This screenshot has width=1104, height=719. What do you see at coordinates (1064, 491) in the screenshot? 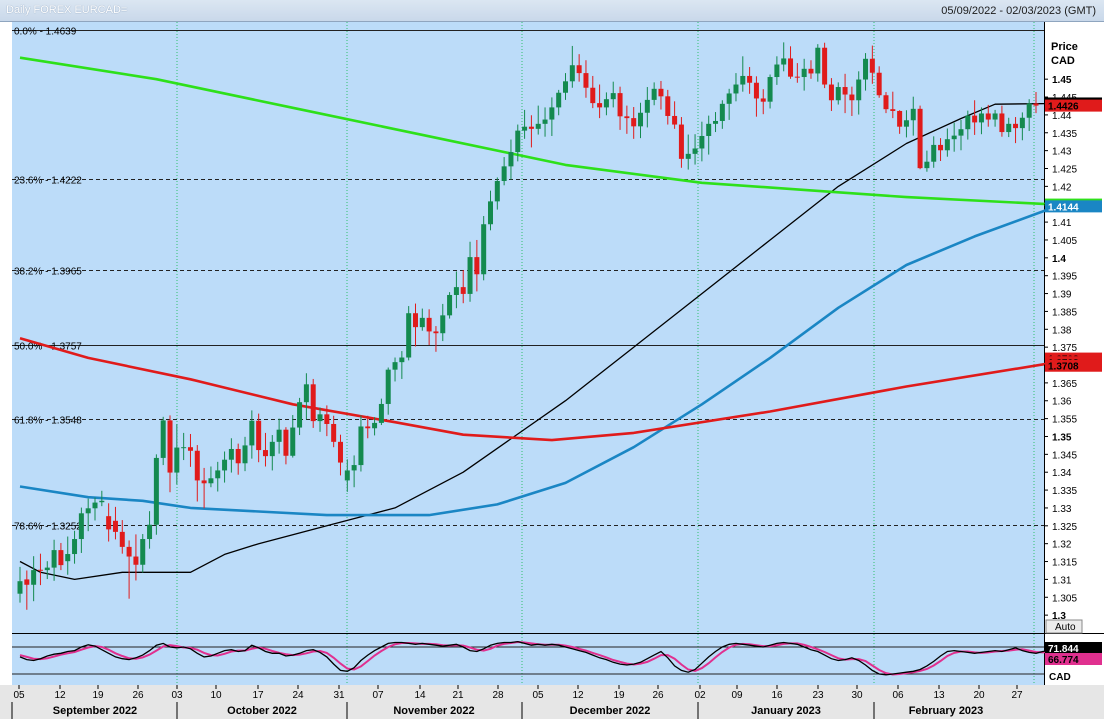
I see `y-tick-label: 1.335` at bounding box center [1064, 491].